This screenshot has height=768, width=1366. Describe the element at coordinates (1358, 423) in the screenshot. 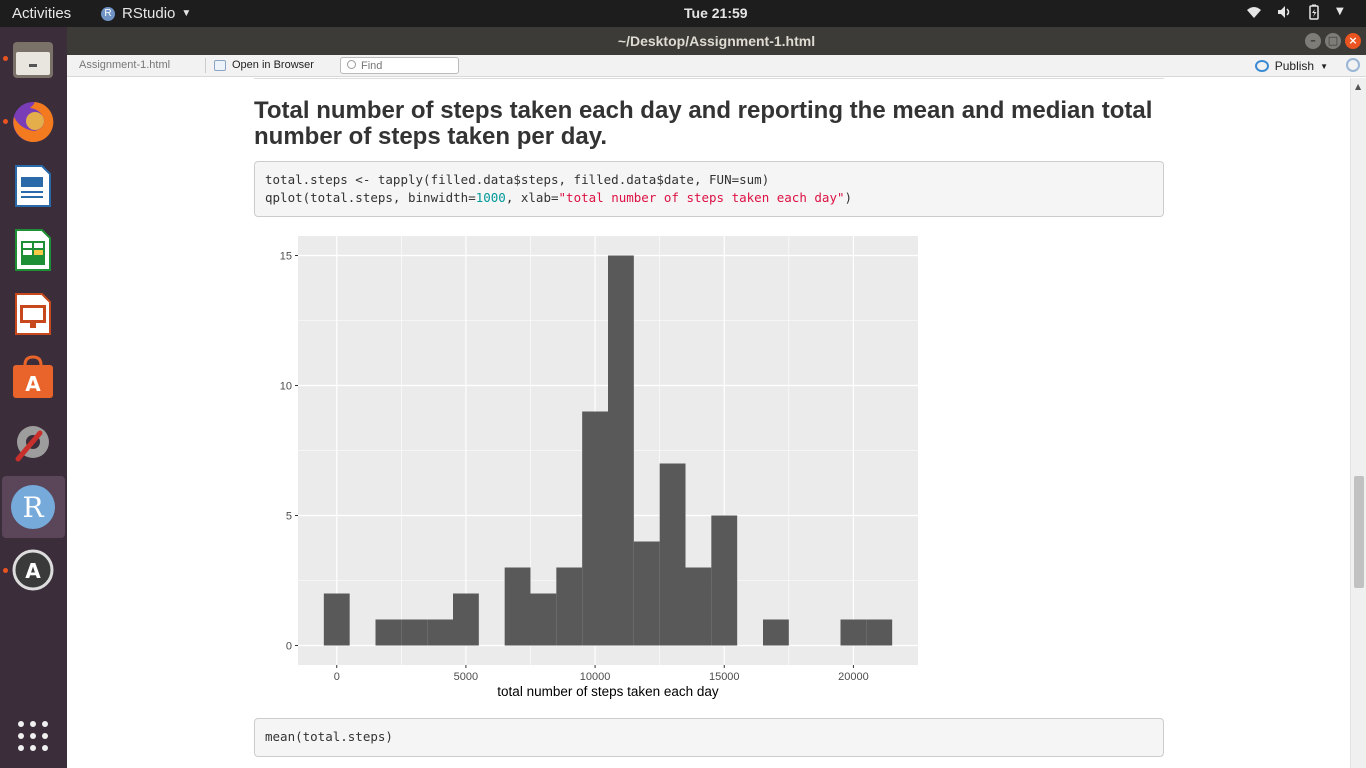

I see `vertical-scrollbar: ▲` at that location.